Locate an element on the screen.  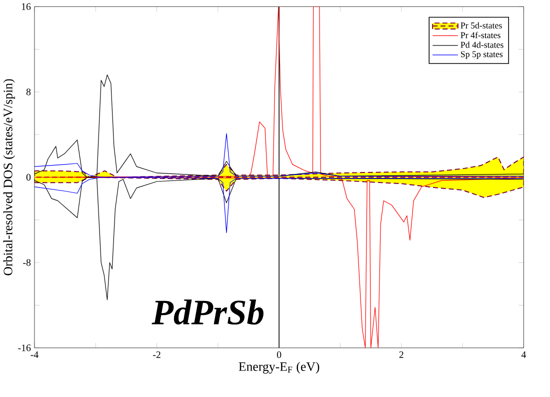
x-axis-title: Energy-E$_{F}$ (eV) is located at coordinates (279, 368).